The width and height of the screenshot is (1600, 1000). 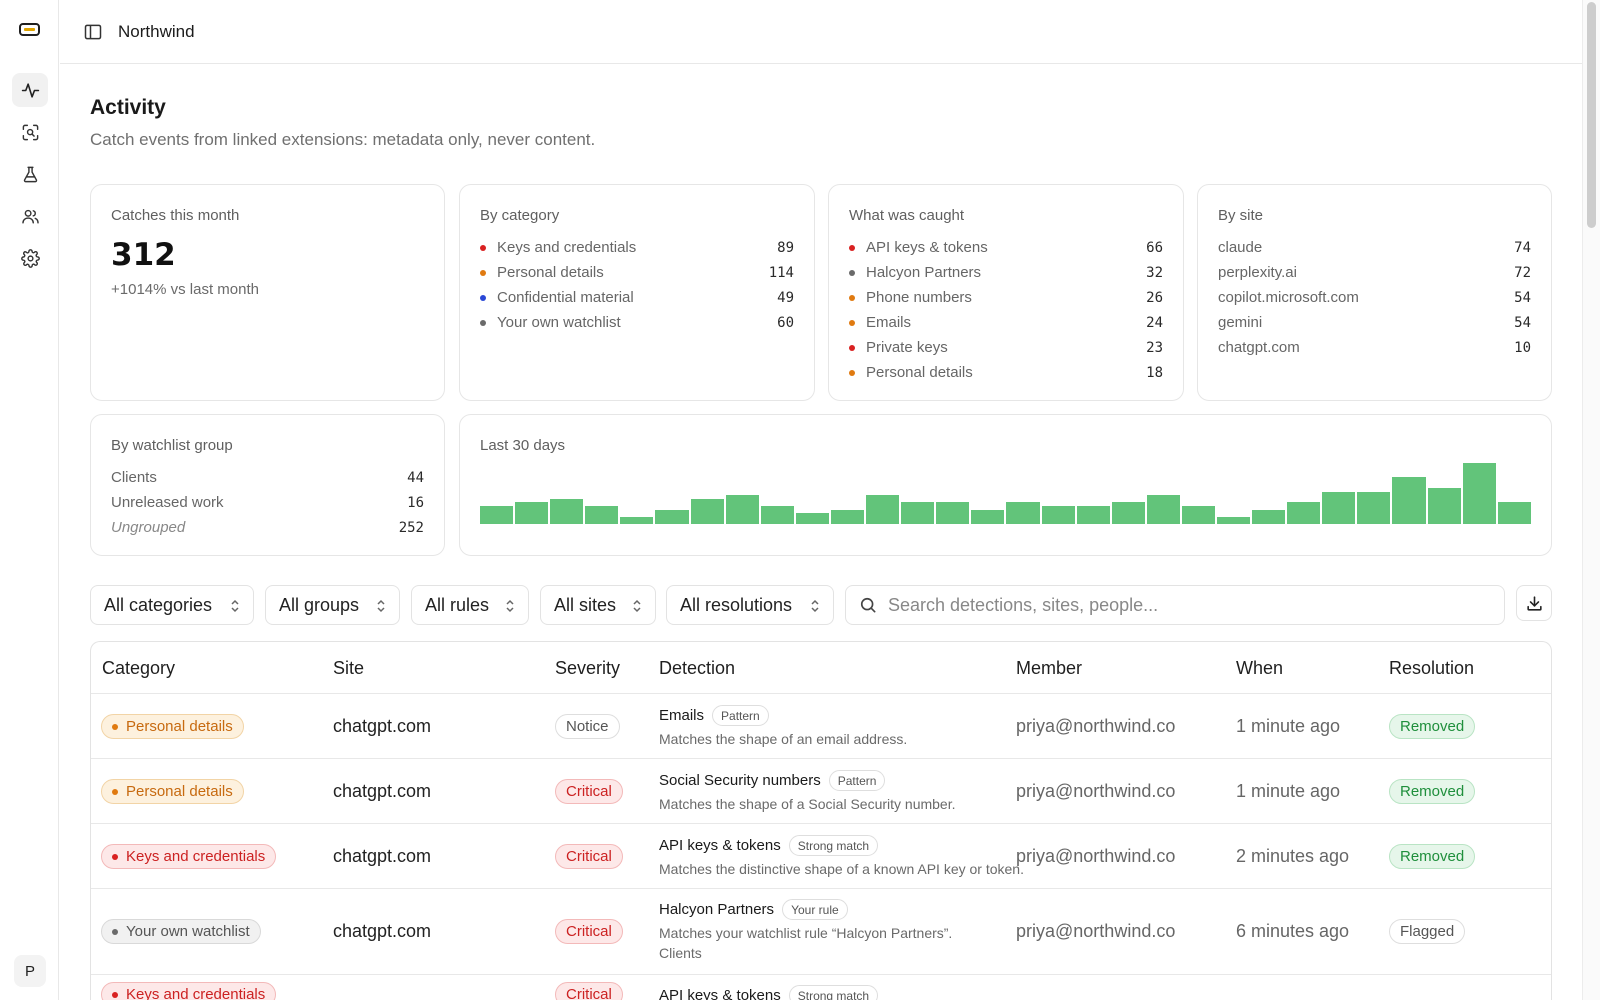 What do you see at coordinates (1534, 603) in the screenshot?
I see `download-button` at bounding box center [1534, 603].